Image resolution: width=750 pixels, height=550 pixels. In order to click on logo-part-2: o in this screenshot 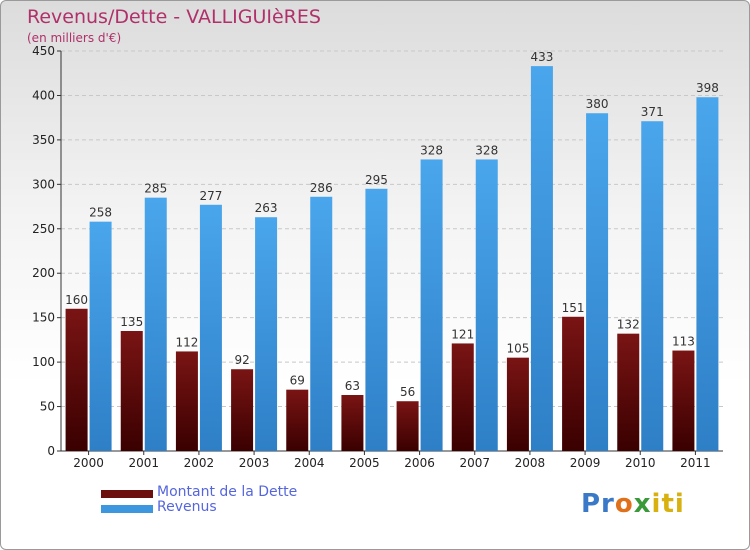, I will do `click(624, 504)`.